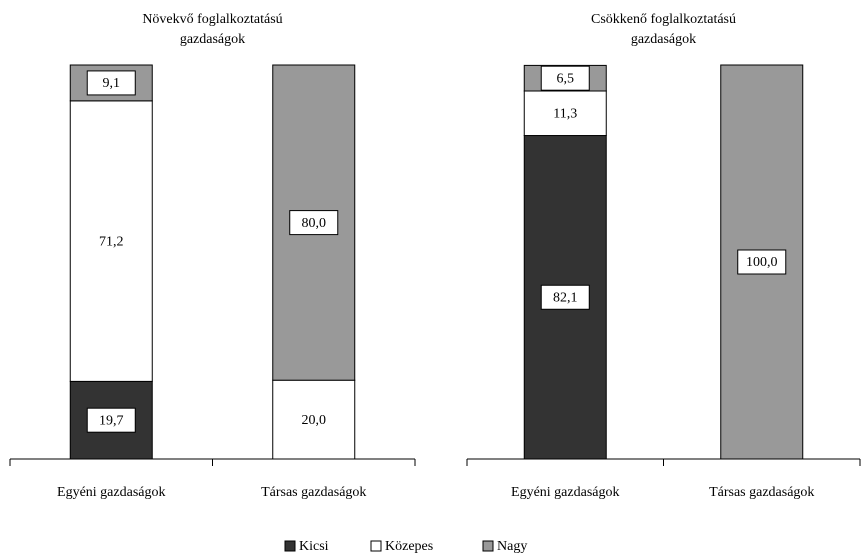  I want to click on chart-title: Csökkenő foglalkoztatású, so click(663, 19).